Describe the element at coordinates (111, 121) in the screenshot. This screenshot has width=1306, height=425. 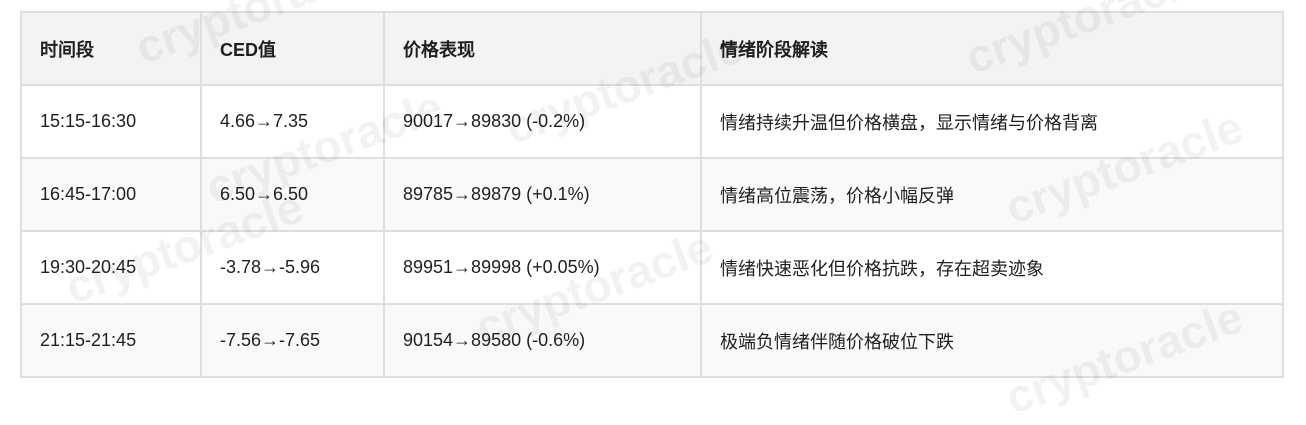
I see `cell-time-period: 15:15-16:30` at that location.